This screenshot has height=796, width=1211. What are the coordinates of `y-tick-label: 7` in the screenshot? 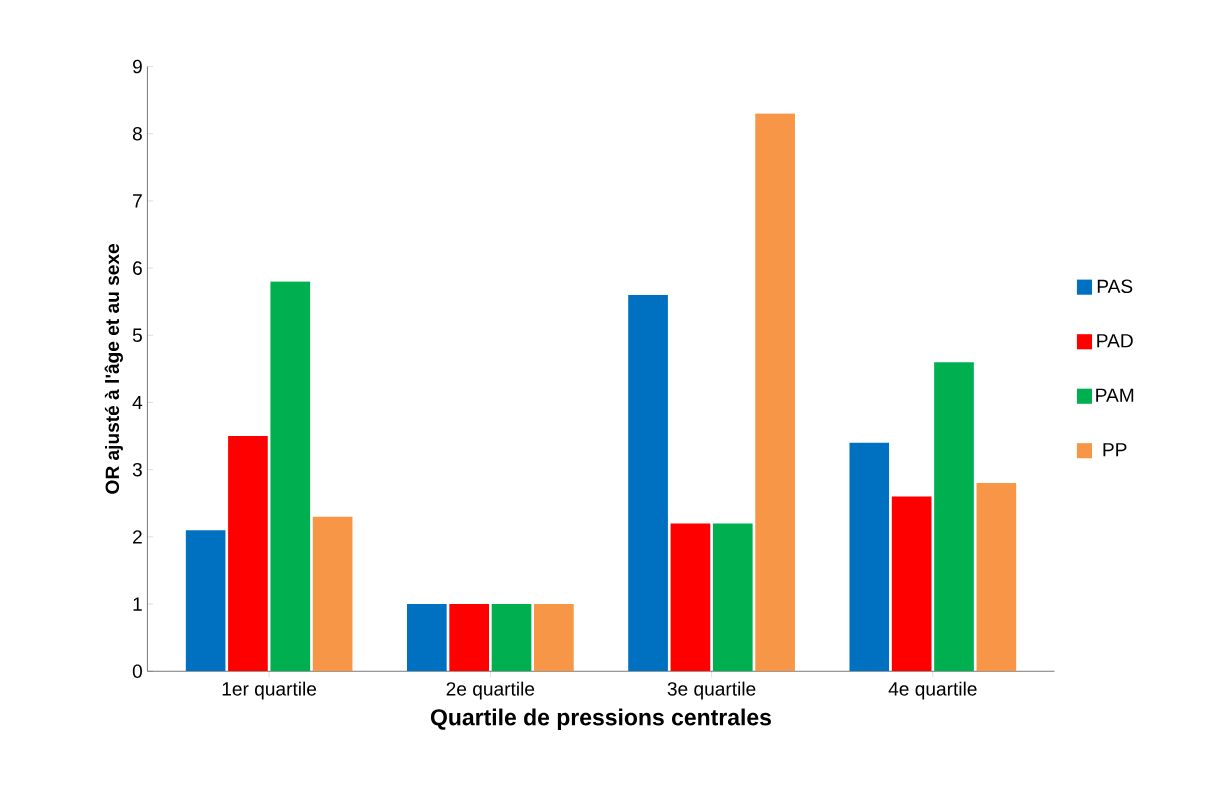 It's located at (137, 201).